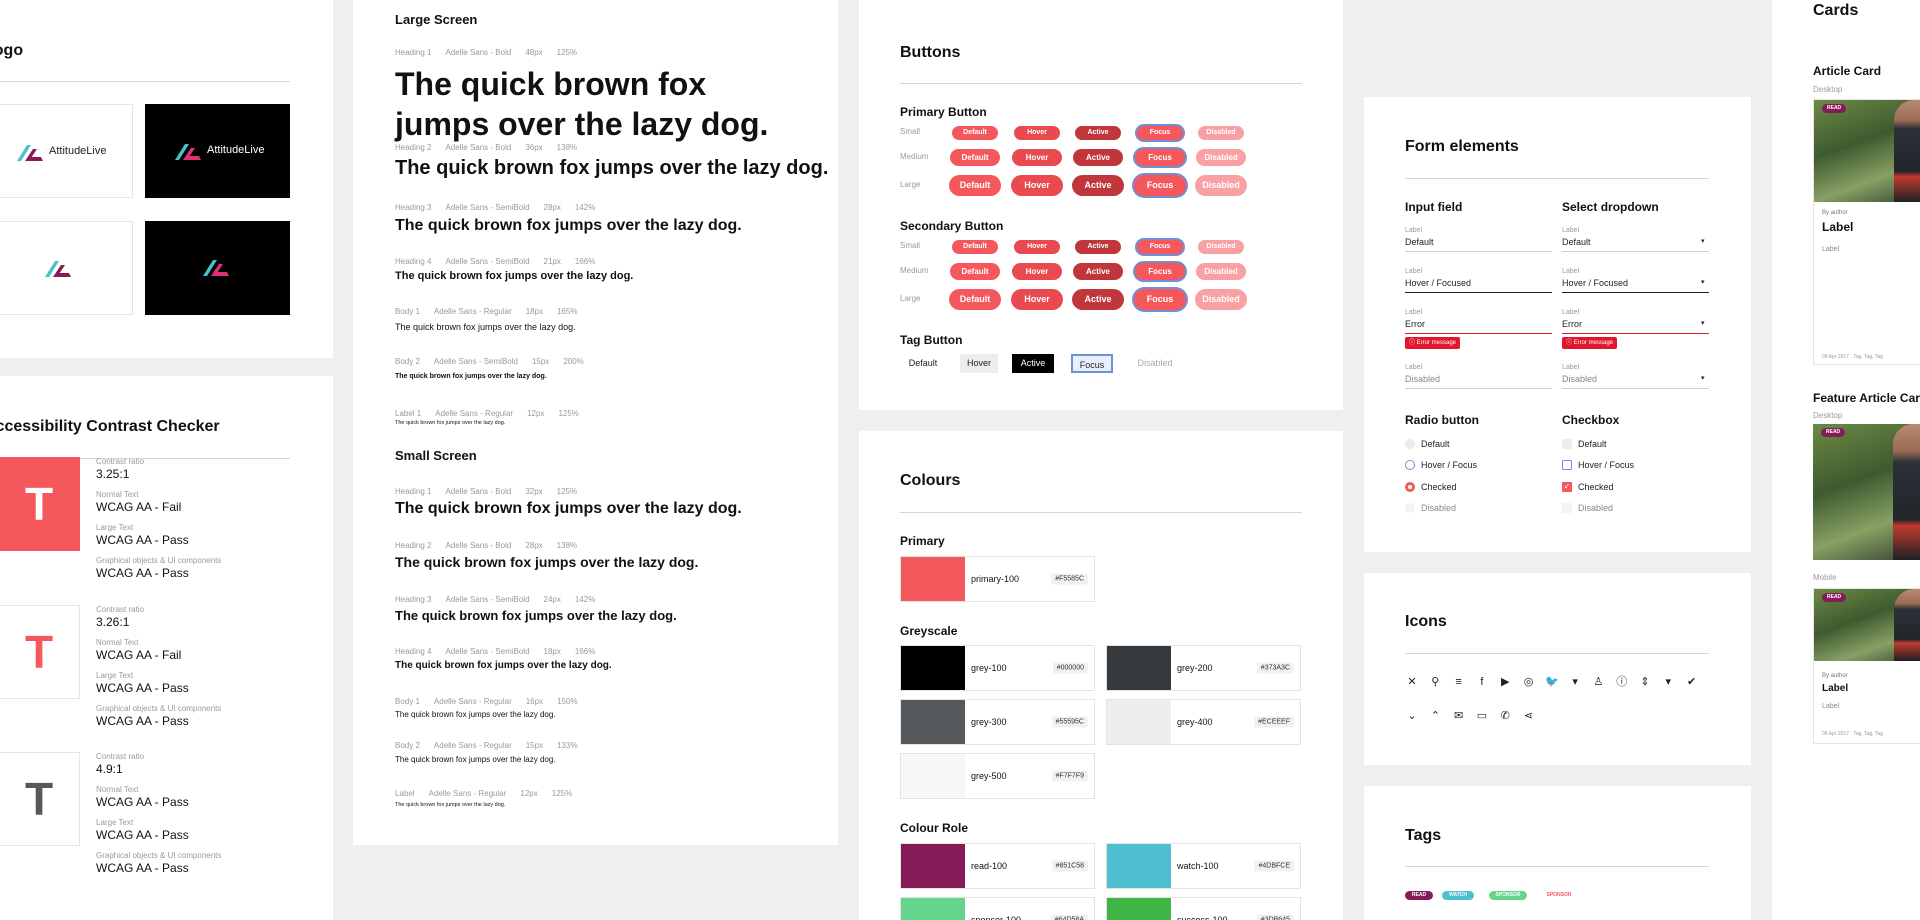 The width and height of the screenshot is (1920, 920). What do you see at coordinates (113, 474) in the screenshot?
I see `contrast-value: 3.25:1` at bounding box center [113, 474].